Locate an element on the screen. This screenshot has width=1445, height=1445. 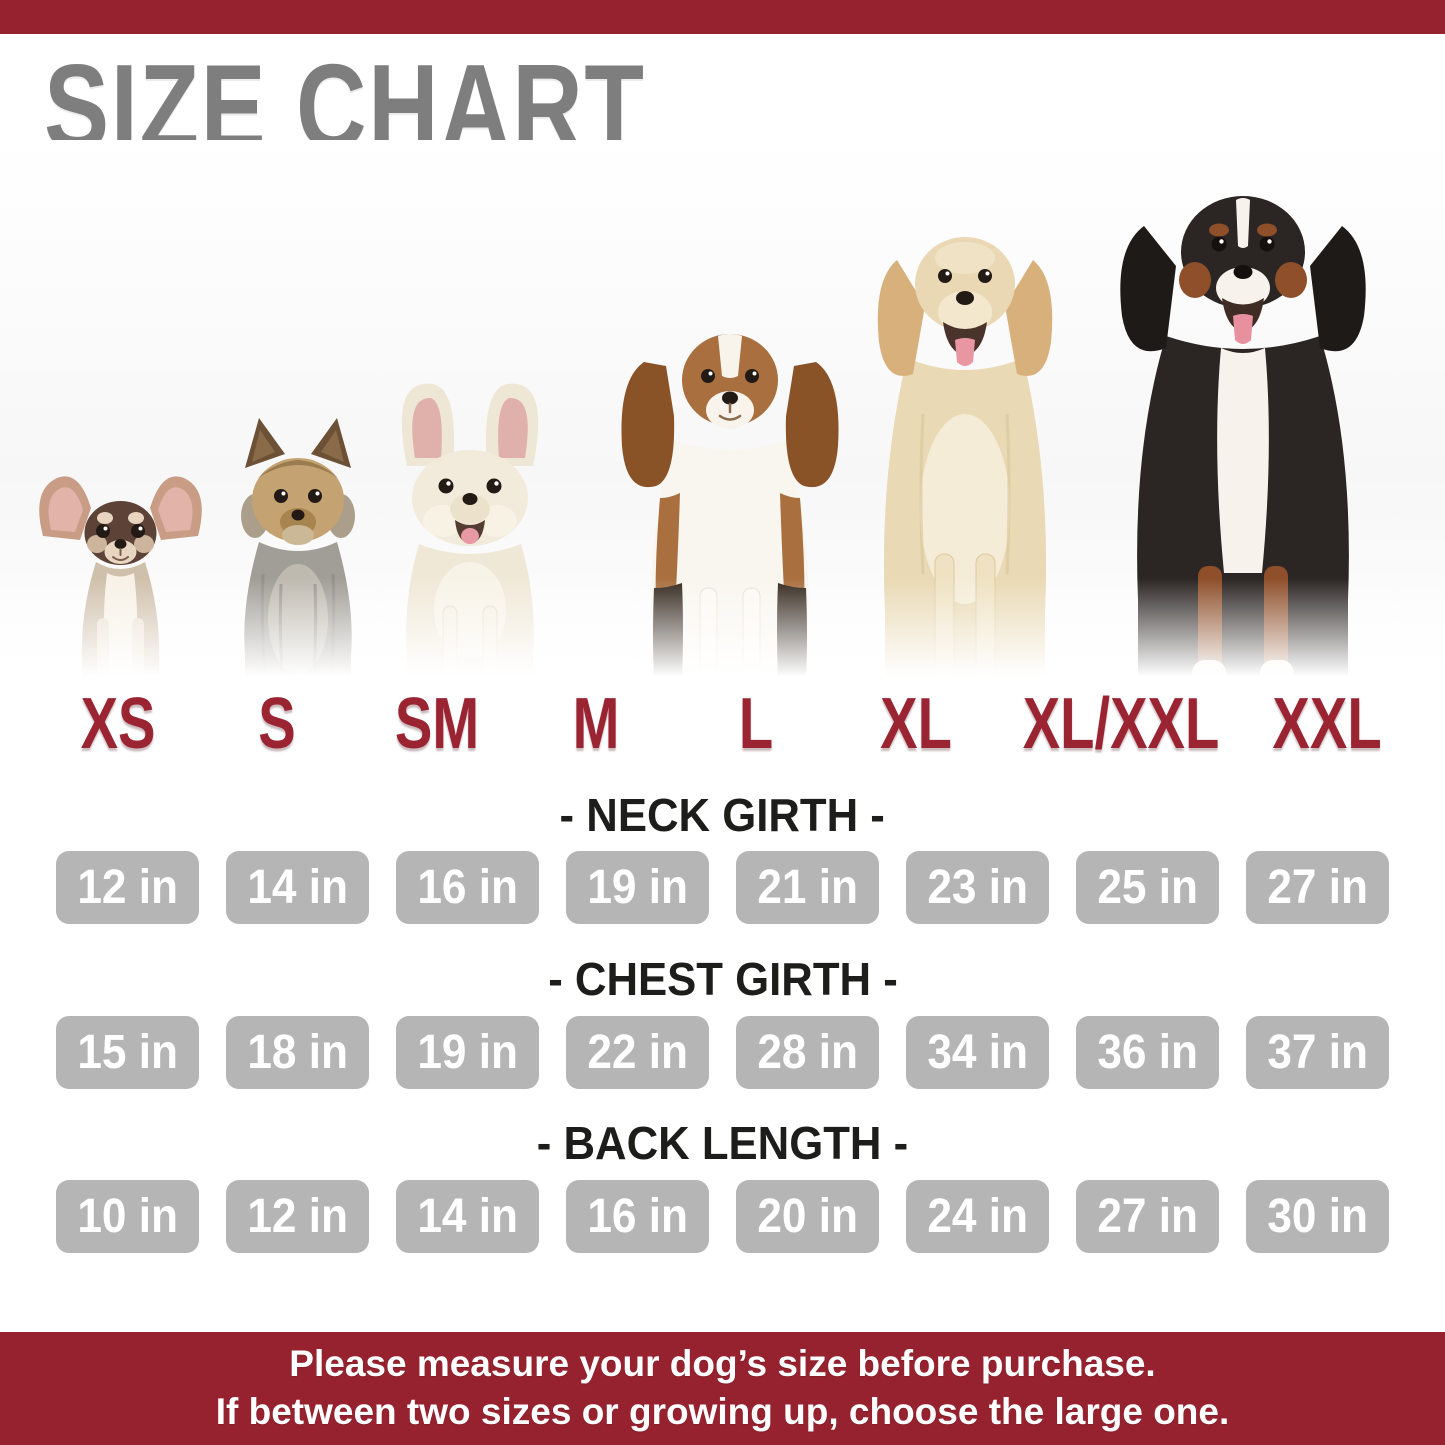
measurement-box: 18 in is located at coordinates (297, 1052).